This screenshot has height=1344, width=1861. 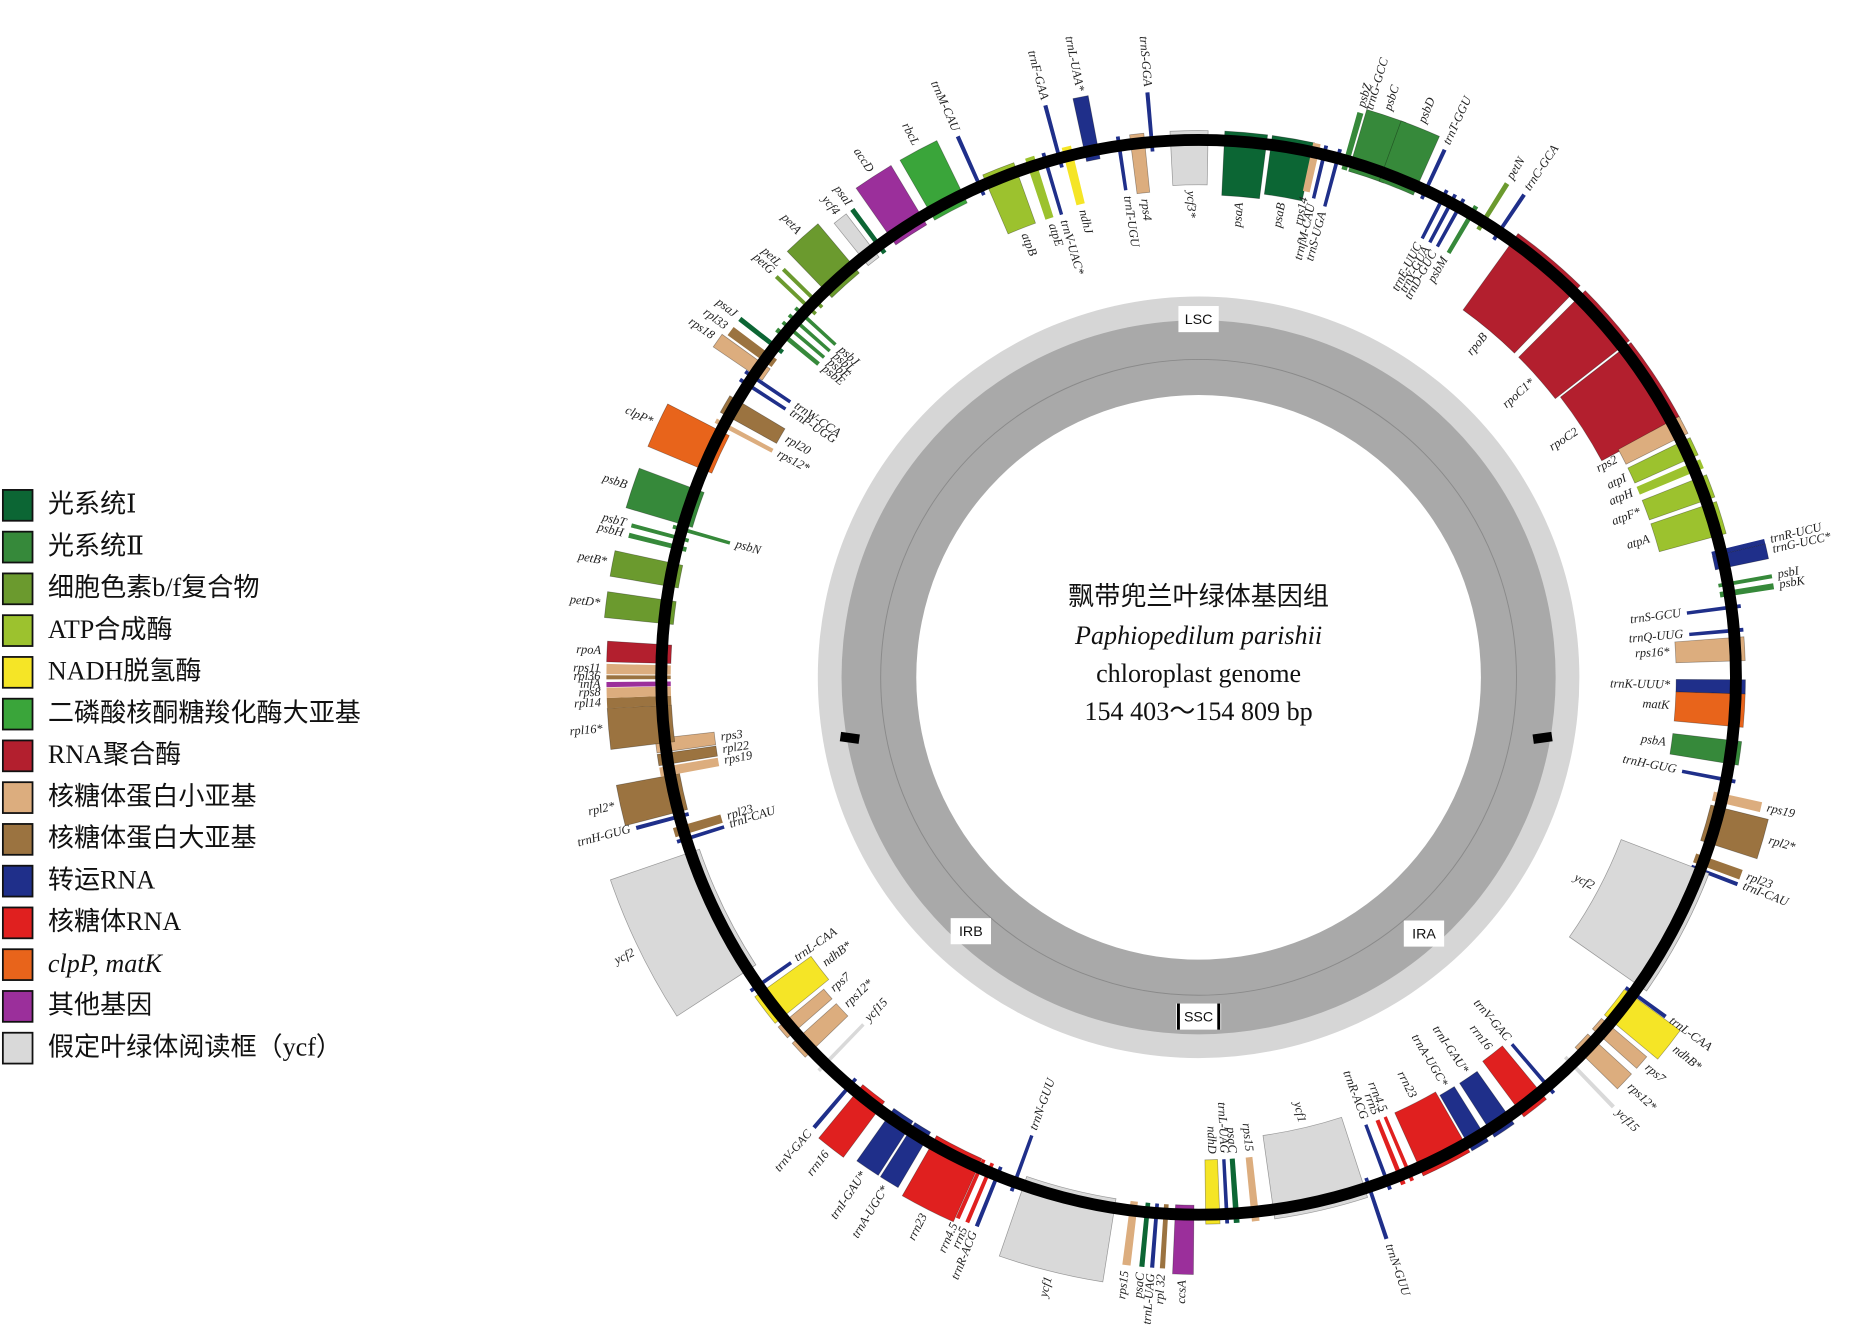 What do you see at coordinates (204, 712) in the screenshot?
I see `legend-label: 二磷酸核酮糖羧化酶大亚基` at bounding box center [204, 712].